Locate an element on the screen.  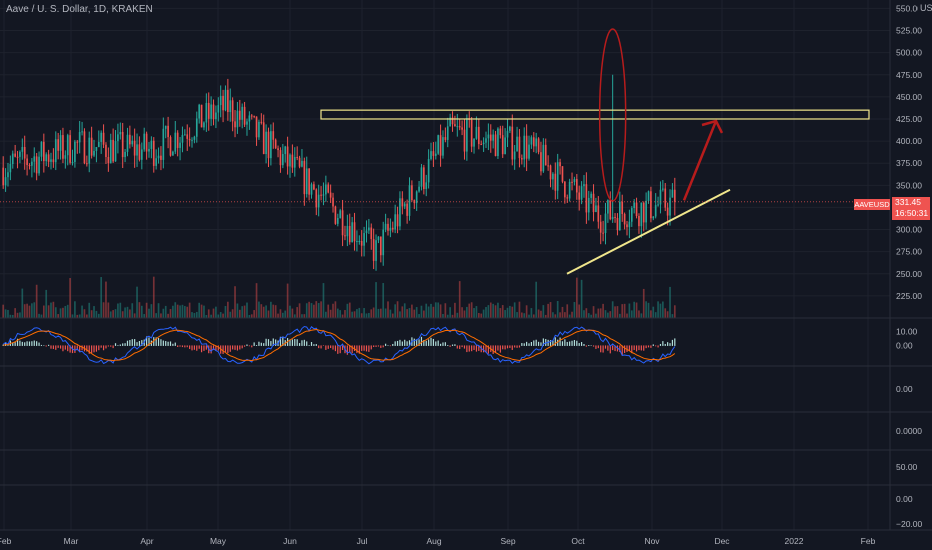
price-tick-label: 450.00 is located at coordinates (909, 97).